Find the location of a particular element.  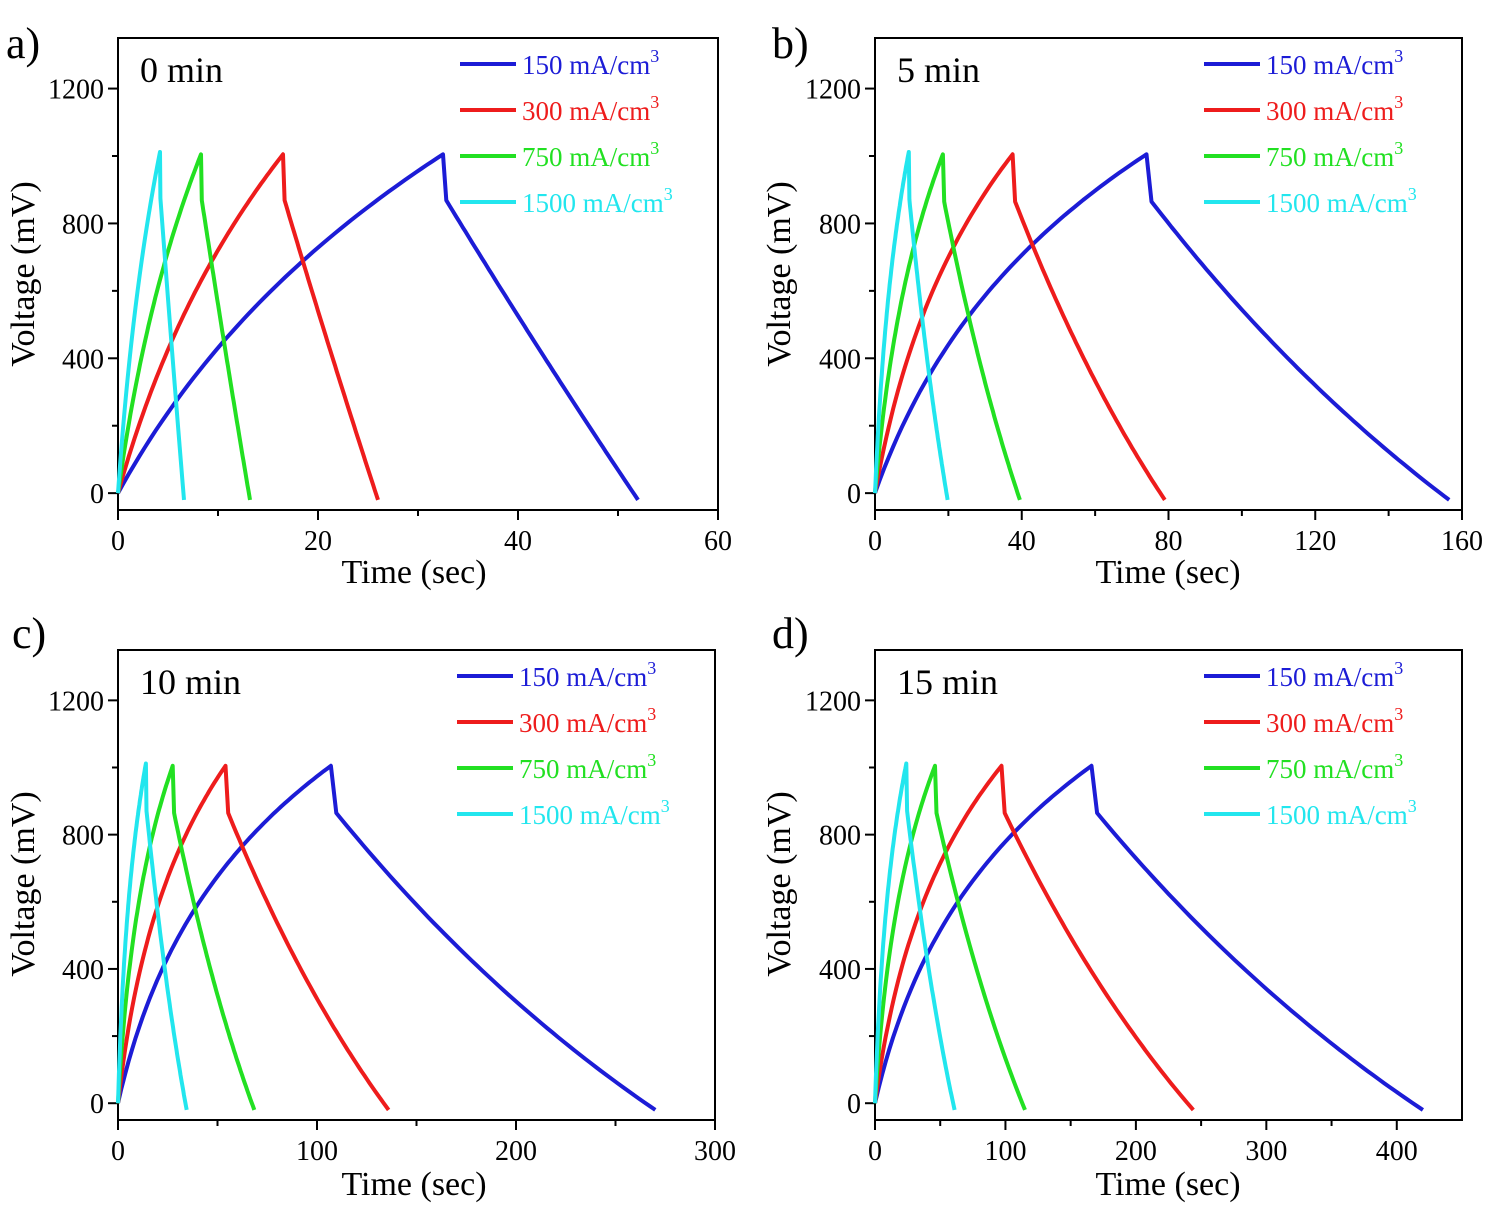

x-tick-label: 80 is located at coordinates (1169, 541).